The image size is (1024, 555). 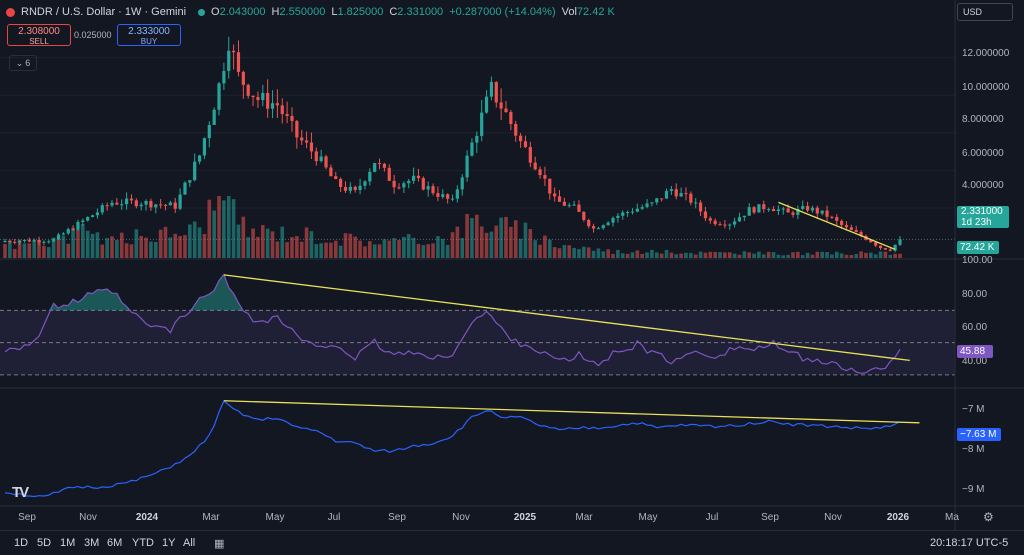 What do you see at coordinates (837, 225) in the screenshot?
I see `price-trendline` at bounding box center [837, 225].